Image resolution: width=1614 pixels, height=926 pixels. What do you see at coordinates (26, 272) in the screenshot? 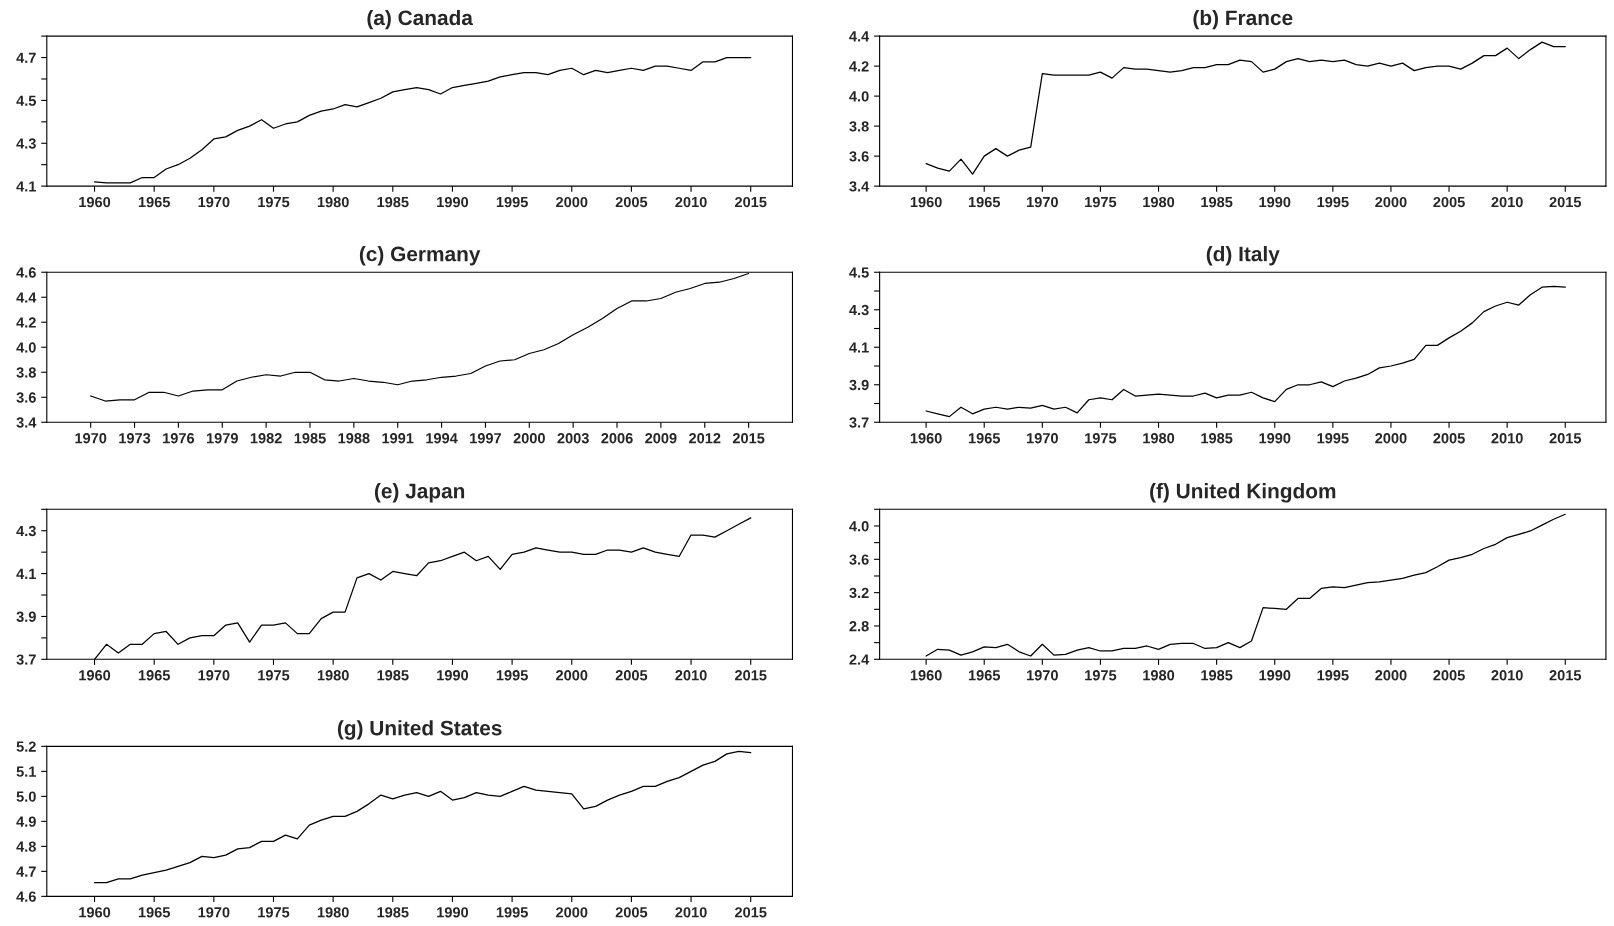
I see `y-tick-label: 4.6` at bounding box center [26, 272].